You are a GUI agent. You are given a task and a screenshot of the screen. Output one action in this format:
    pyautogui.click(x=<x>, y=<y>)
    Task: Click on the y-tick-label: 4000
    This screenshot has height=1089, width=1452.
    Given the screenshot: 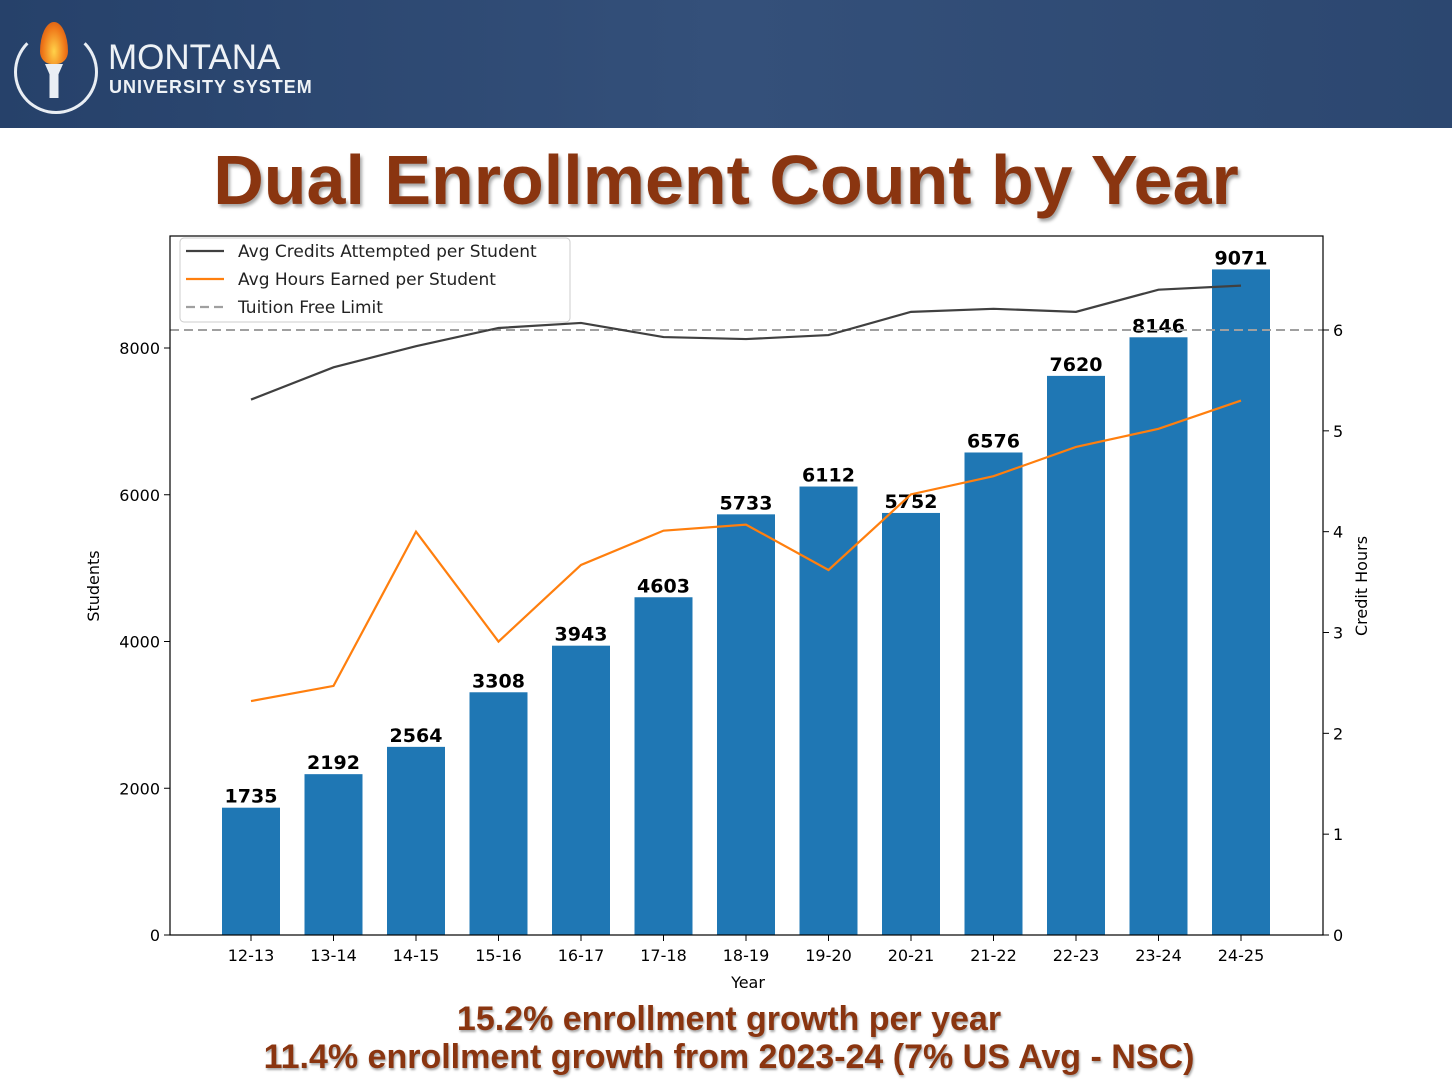 What is the action you would take?
    pyautogui.click(x=139, y=642)
    